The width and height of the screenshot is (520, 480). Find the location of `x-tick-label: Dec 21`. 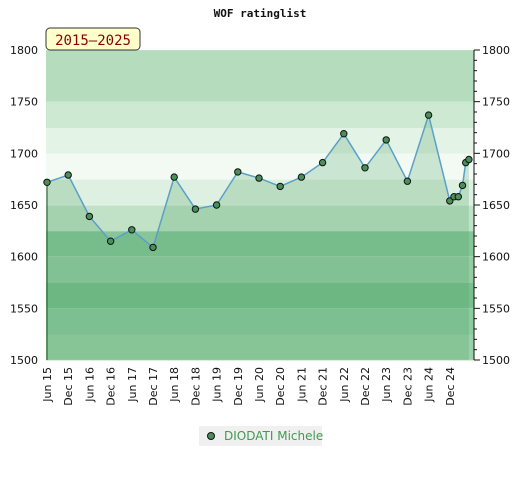

x-tick-label: Dec 21 is located at coordinates (323, 386).